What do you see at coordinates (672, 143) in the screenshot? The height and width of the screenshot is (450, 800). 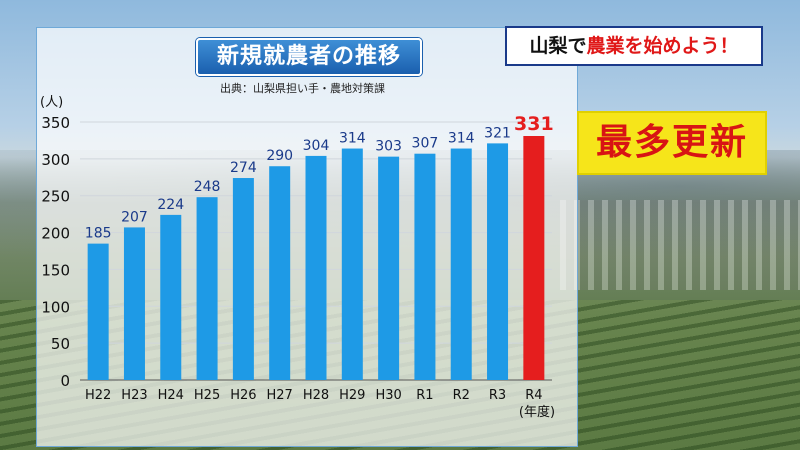 I see `record-badge: 最多更新` at bounding box center [672, 143].